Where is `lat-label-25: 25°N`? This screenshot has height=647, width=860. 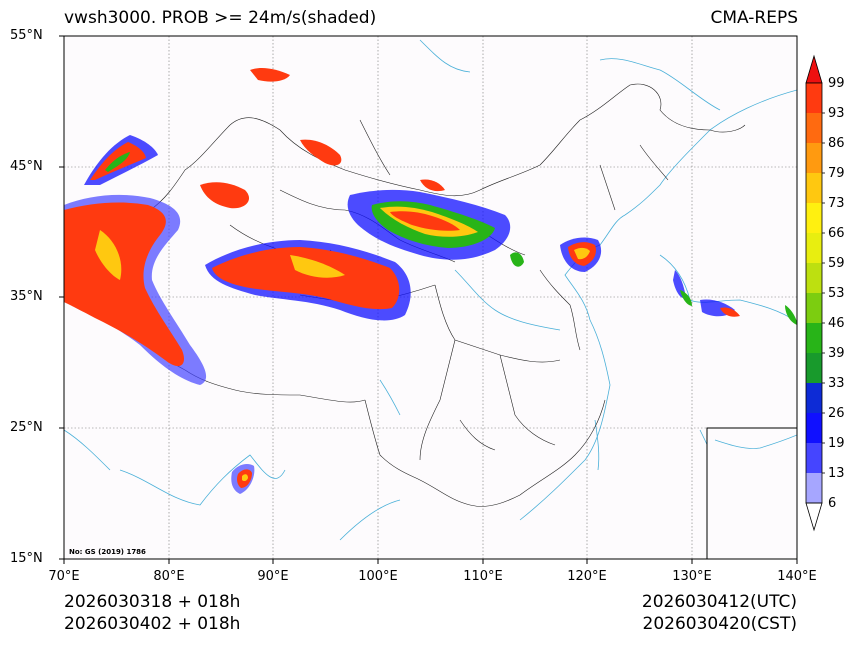
lat-label-25: 25°N is located at coordinates (26, 427).